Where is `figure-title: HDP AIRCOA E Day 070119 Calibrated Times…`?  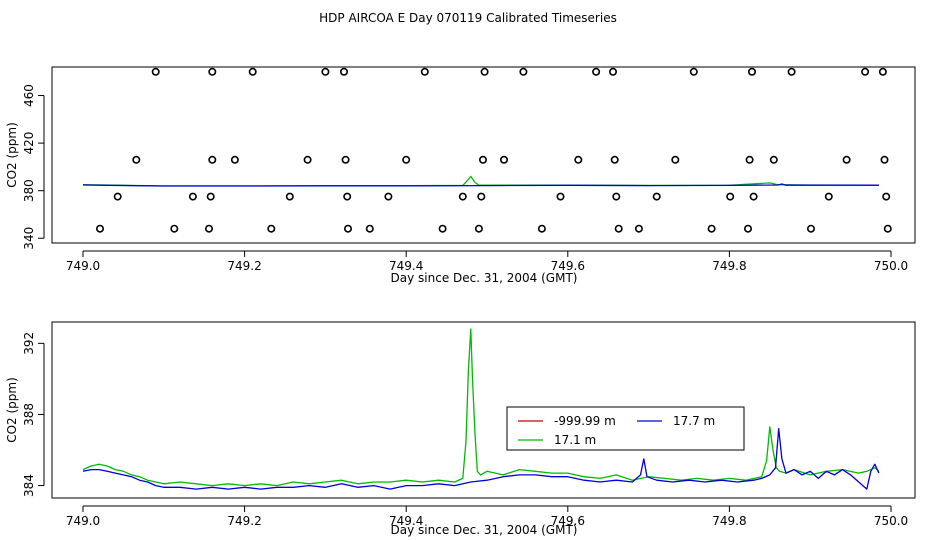
figure-title: HDP AIRCOA E Day 070119 Calibrated Times… is located at coordinates (468, 18).